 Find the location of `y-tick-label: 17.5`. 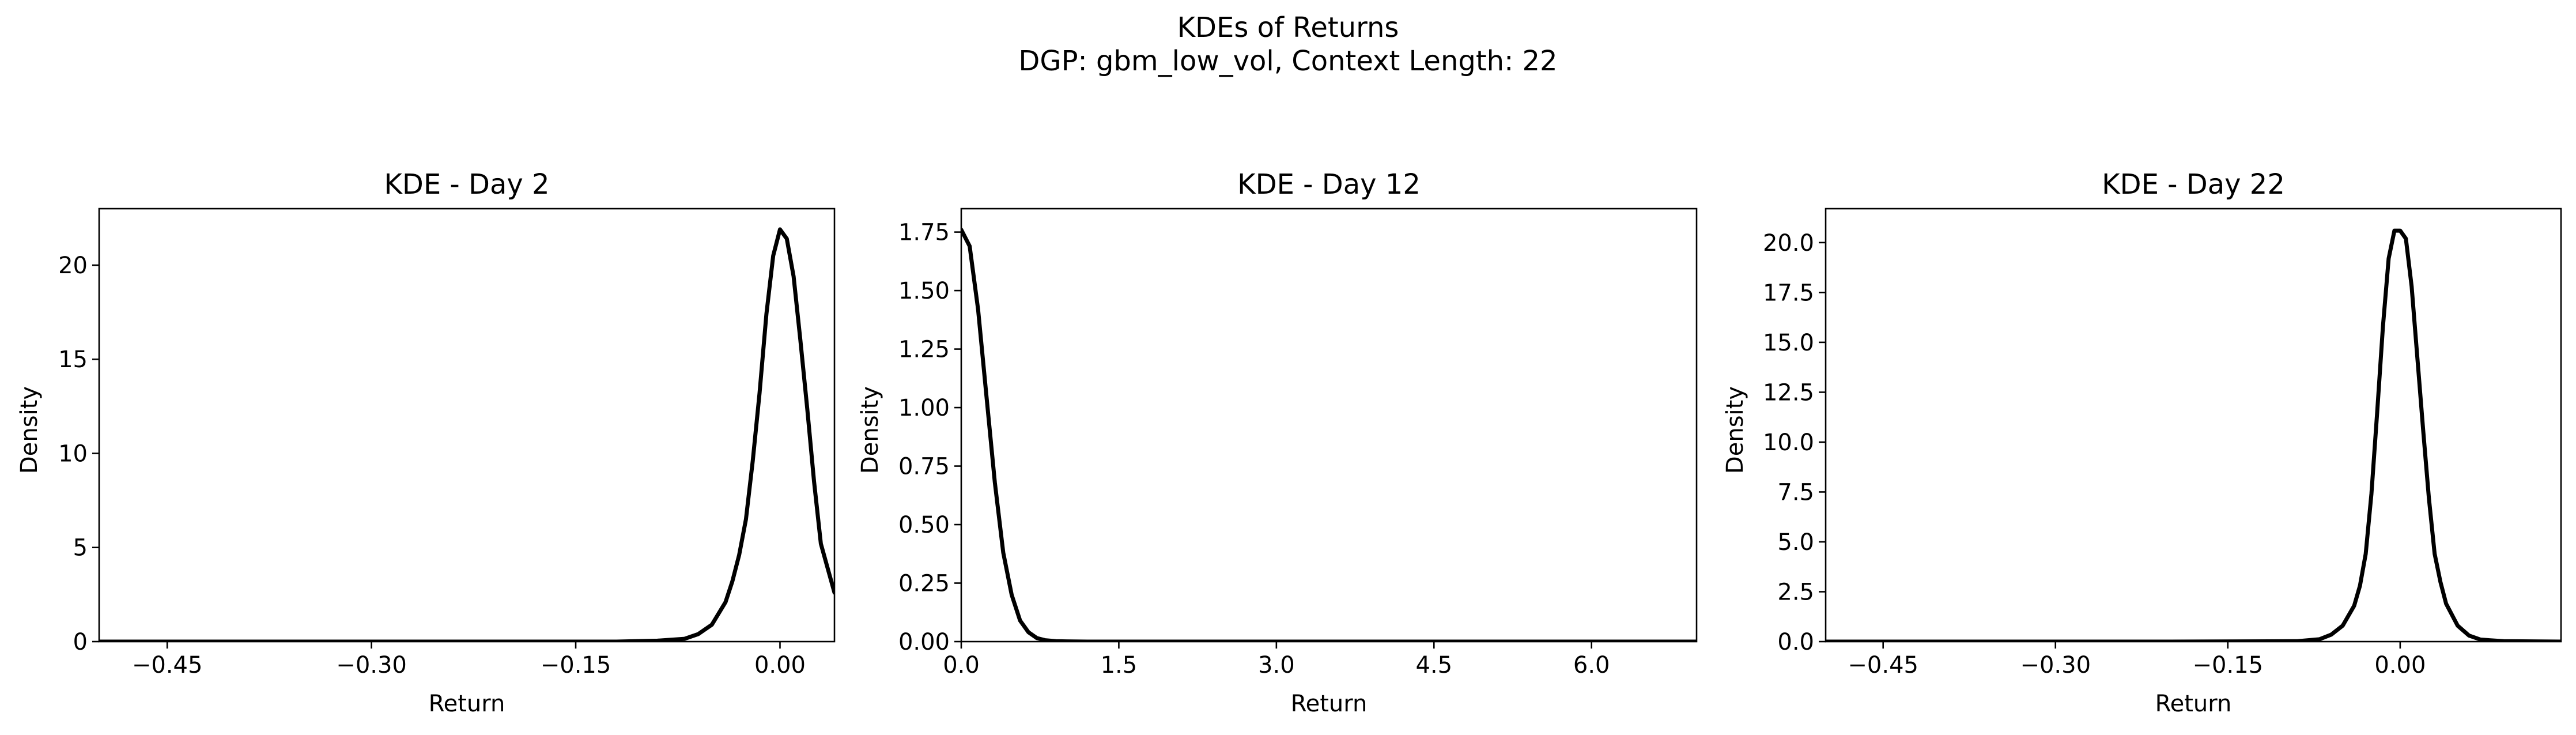

y-tick-label: 17.5 is located at coordinates (1788, 293).